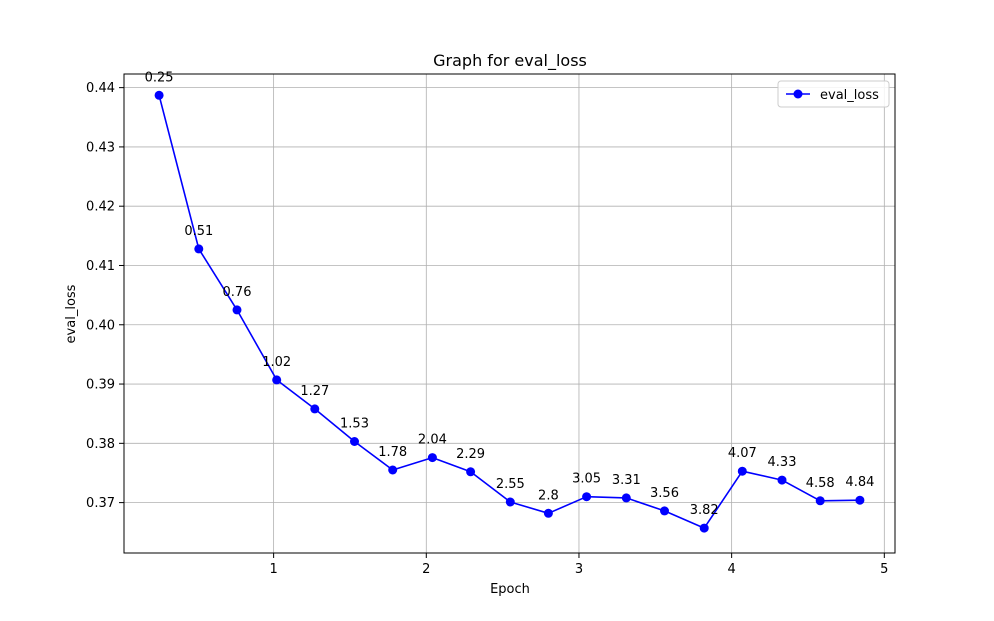 The image size is (994, 621). Describe the element at coordinates (159, 77) in the screenshot. I see `data-point-label: 0.25` at that location.